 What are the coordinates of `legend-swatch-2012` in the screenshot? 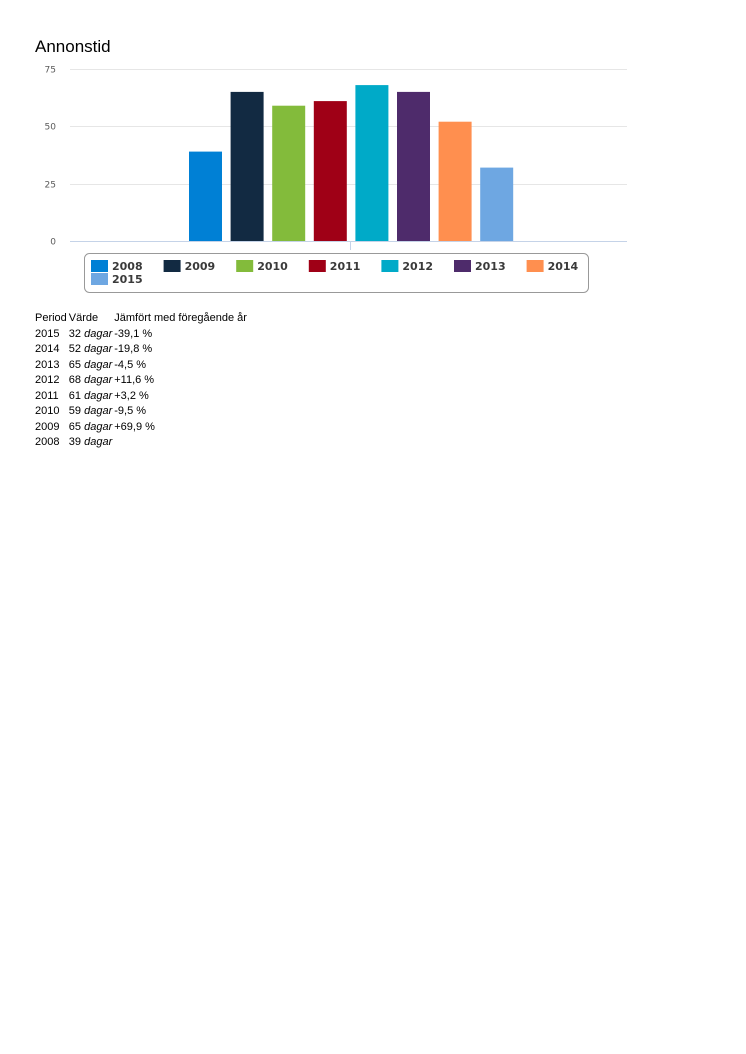 It's located at (390, 266).